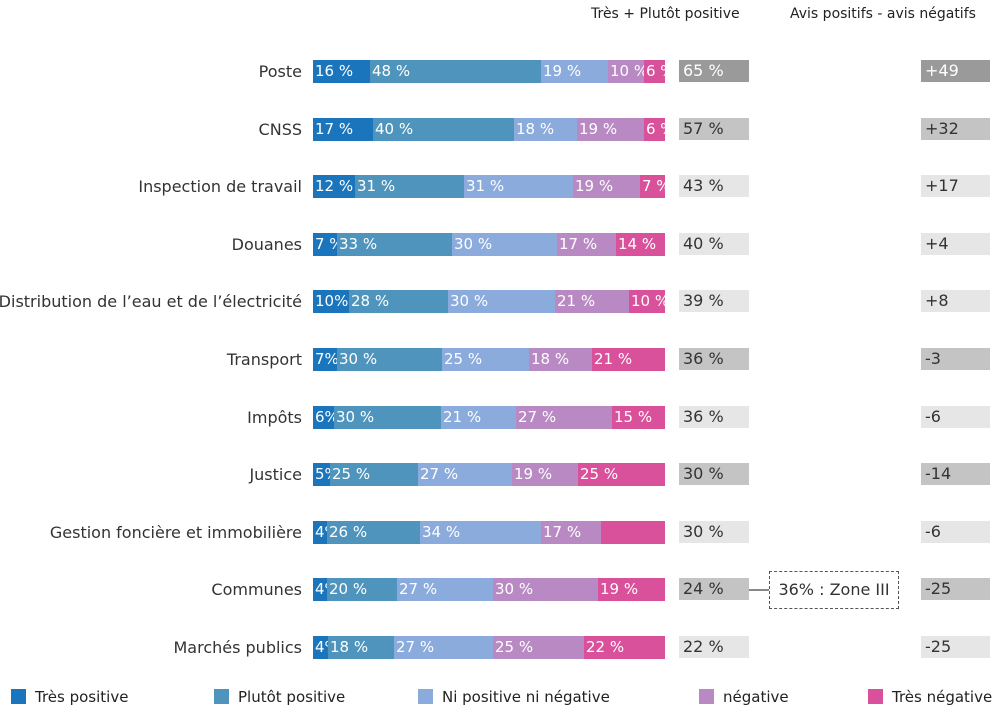 This screenshot has width=1000, height=712. What do you see at coordinates (759, 590) in the screenshot?
I see `annotation-connector` at bounding box center [759, 590].